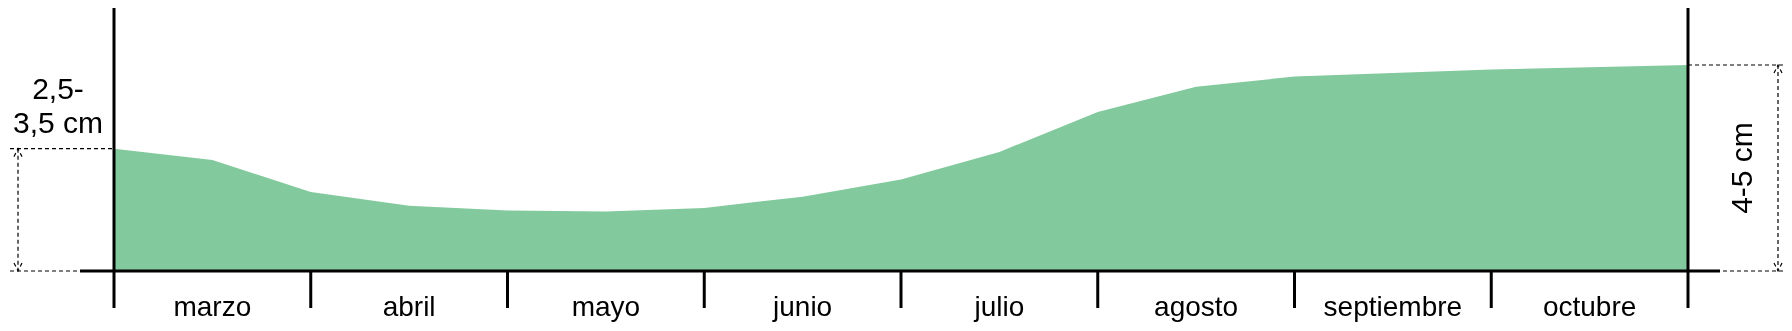 The height and width of the screenshot is (331, 1792). I want to click on x-tick-label: mayo, so click(606, 306).